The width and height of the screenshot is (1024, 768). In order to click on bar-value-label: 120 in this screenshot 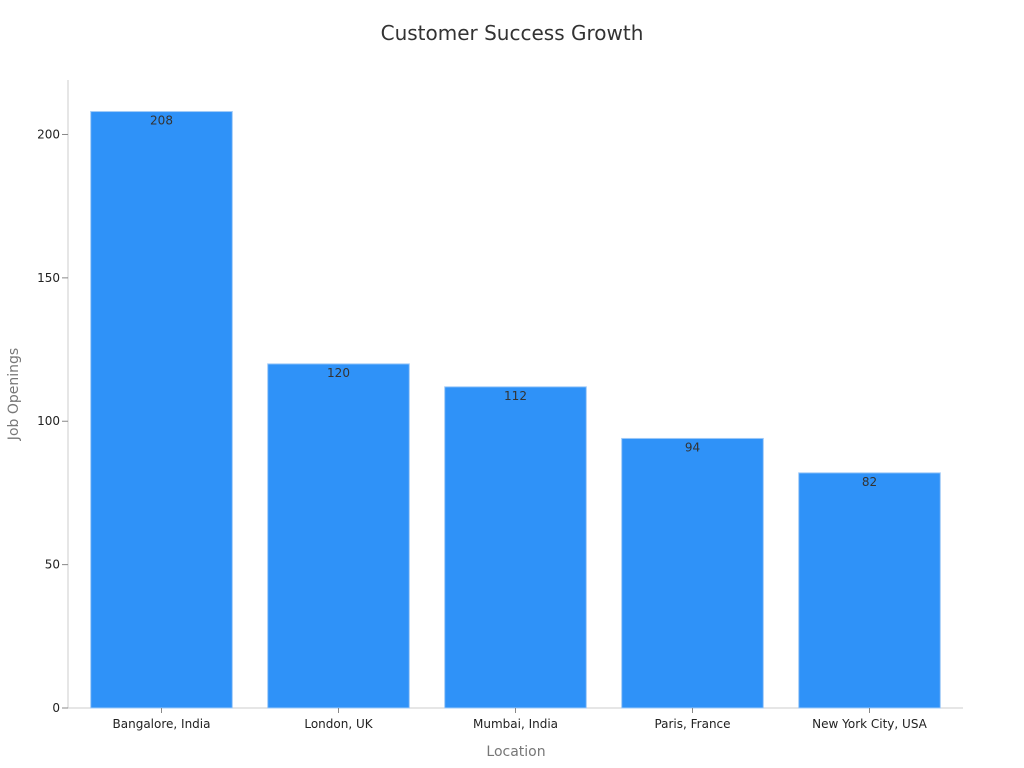, I will do `click(338, 373)`.